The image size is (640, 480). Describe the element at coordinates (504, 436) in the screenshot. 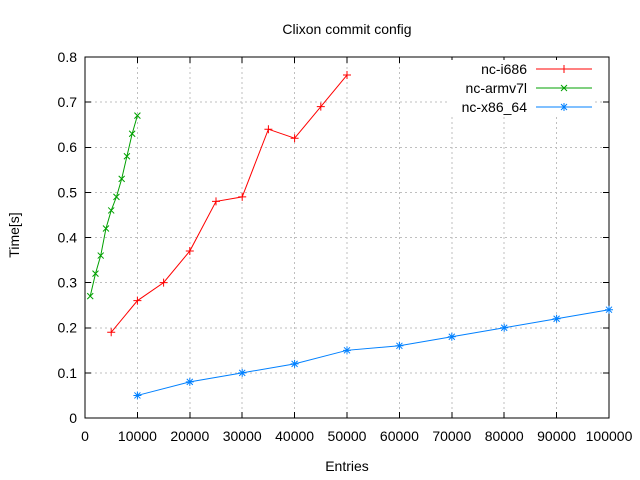

I see `x-tick-label-80000: 80000` at that location.